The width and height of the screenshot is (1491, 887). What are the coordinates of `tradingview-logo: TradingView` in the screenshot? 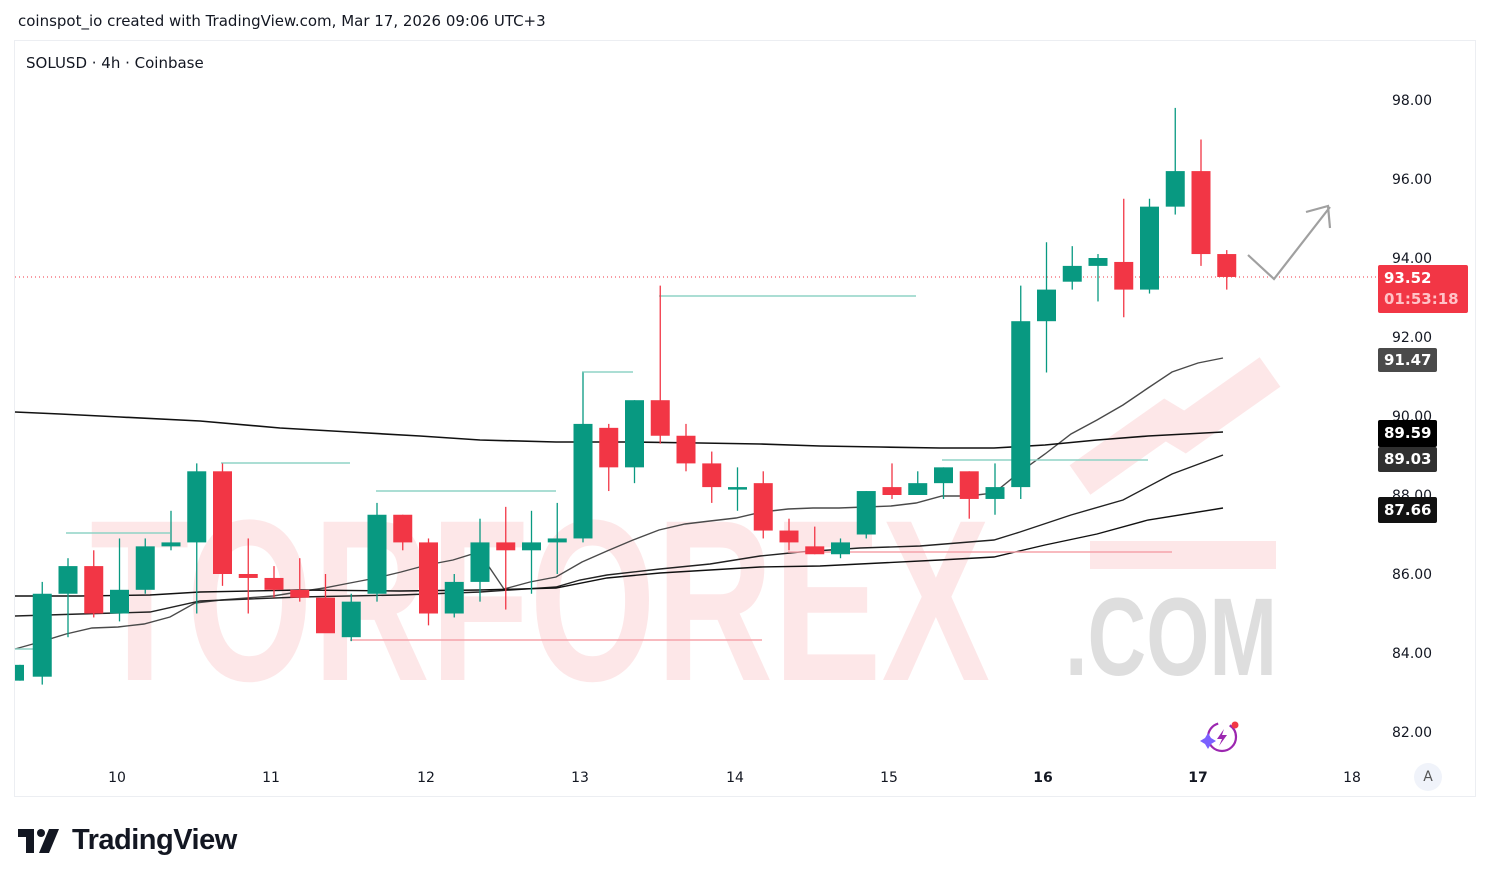 It's located at (127, 840).